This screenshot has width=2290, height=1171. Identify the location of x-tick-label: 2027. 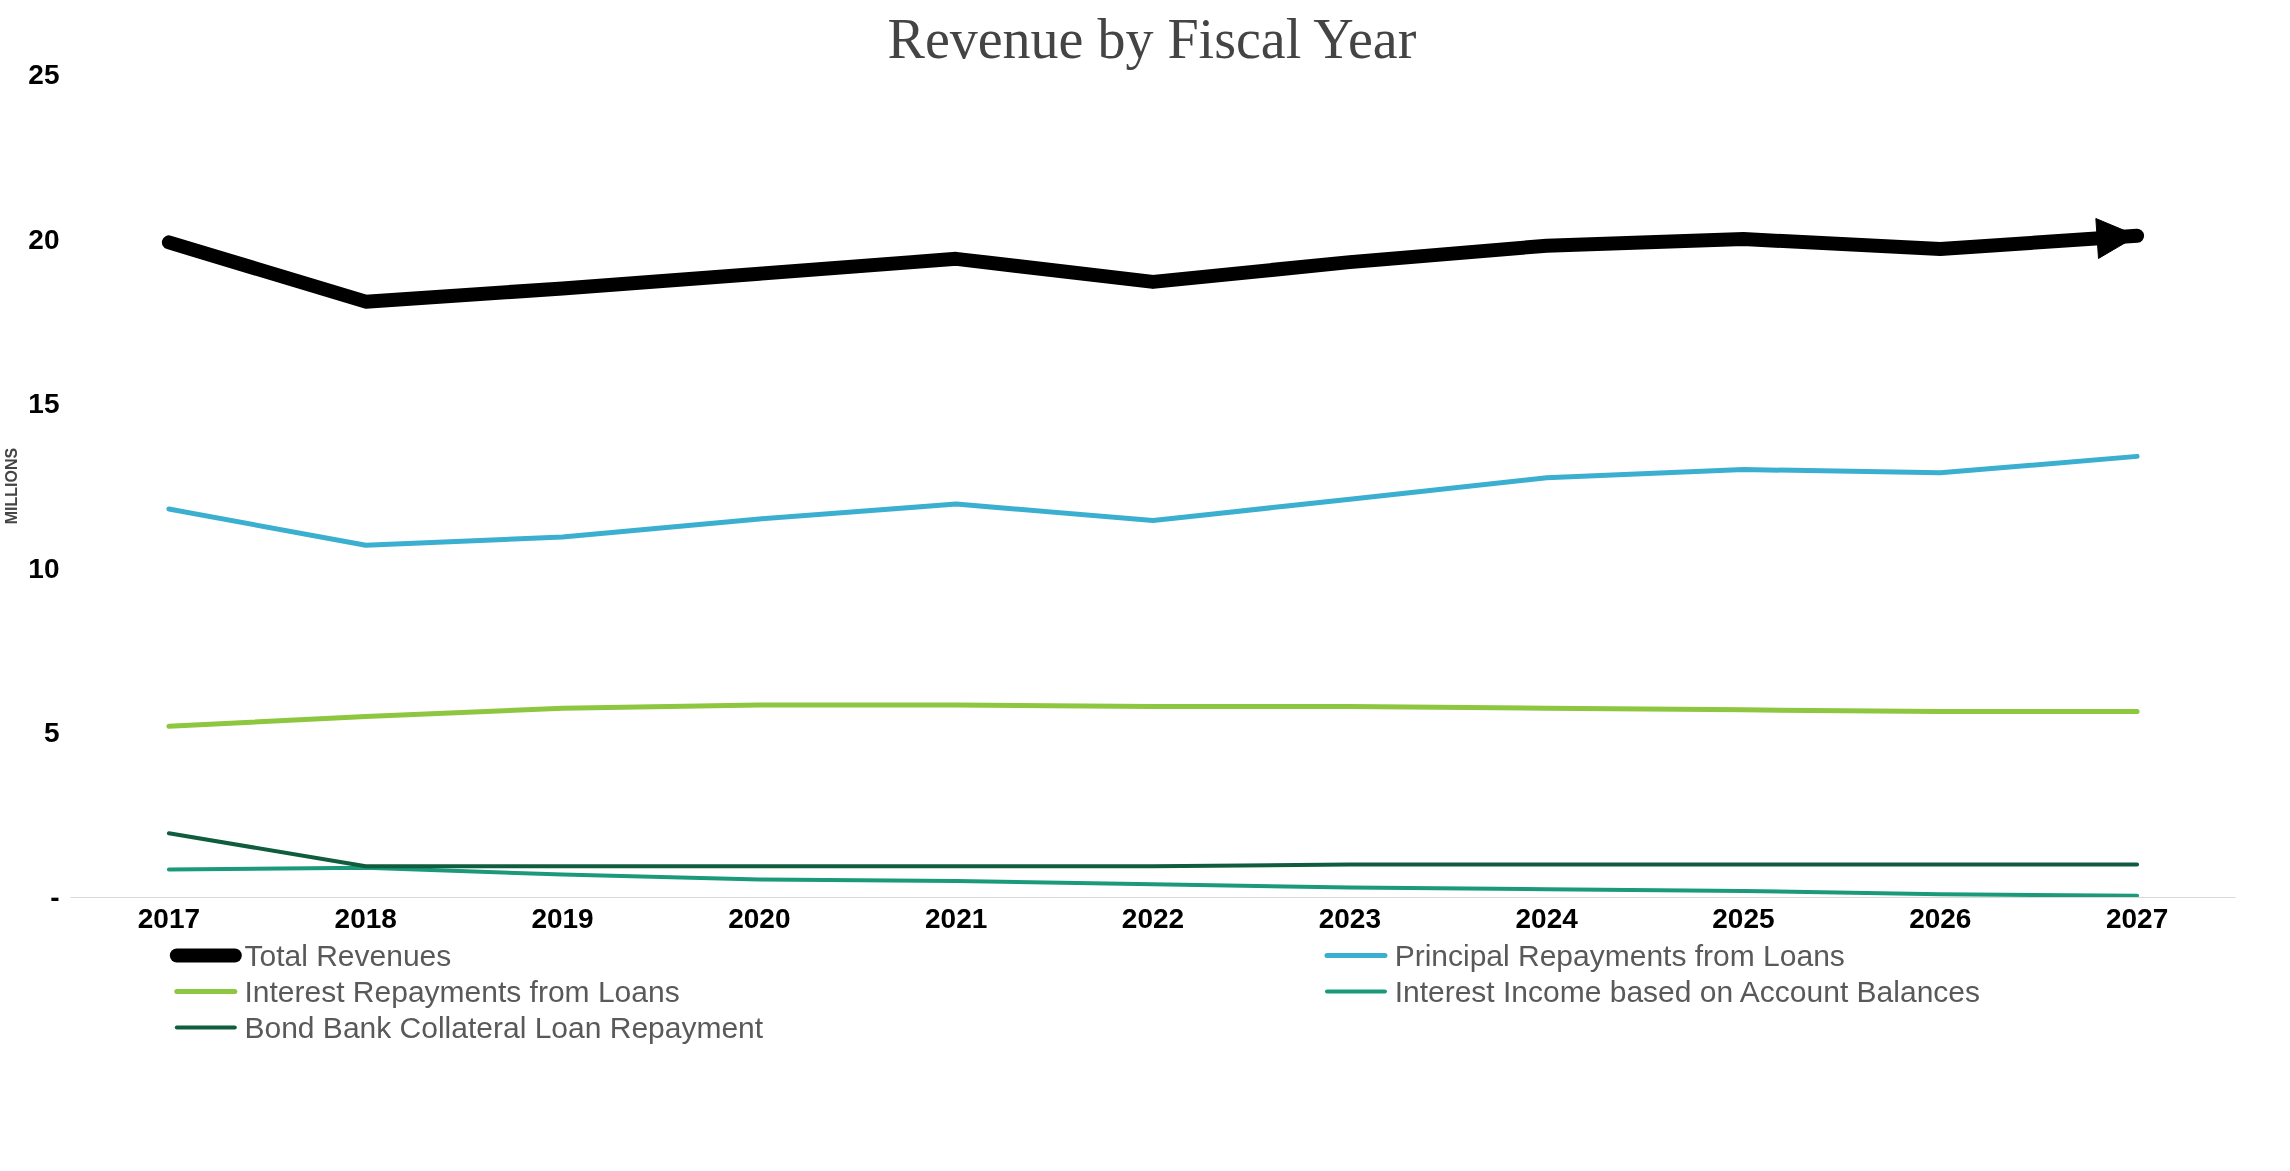
(2137, 918).